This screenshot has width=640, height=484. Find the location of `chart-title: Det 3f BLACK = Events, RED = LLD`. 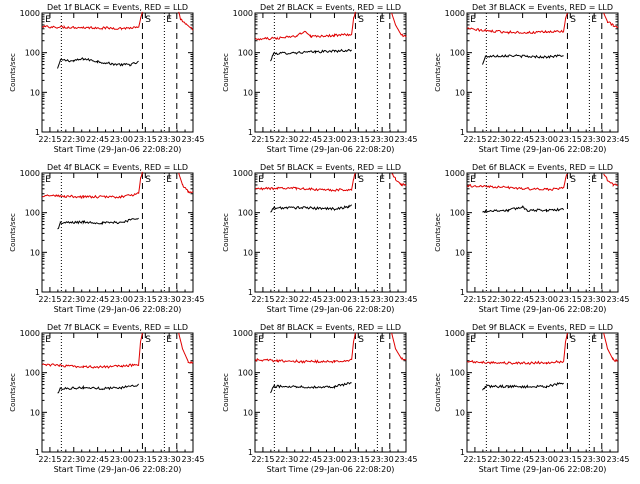

chart-title: Det 3f BLACK = Events, RED = LLD is located at coordinates (542, 7).